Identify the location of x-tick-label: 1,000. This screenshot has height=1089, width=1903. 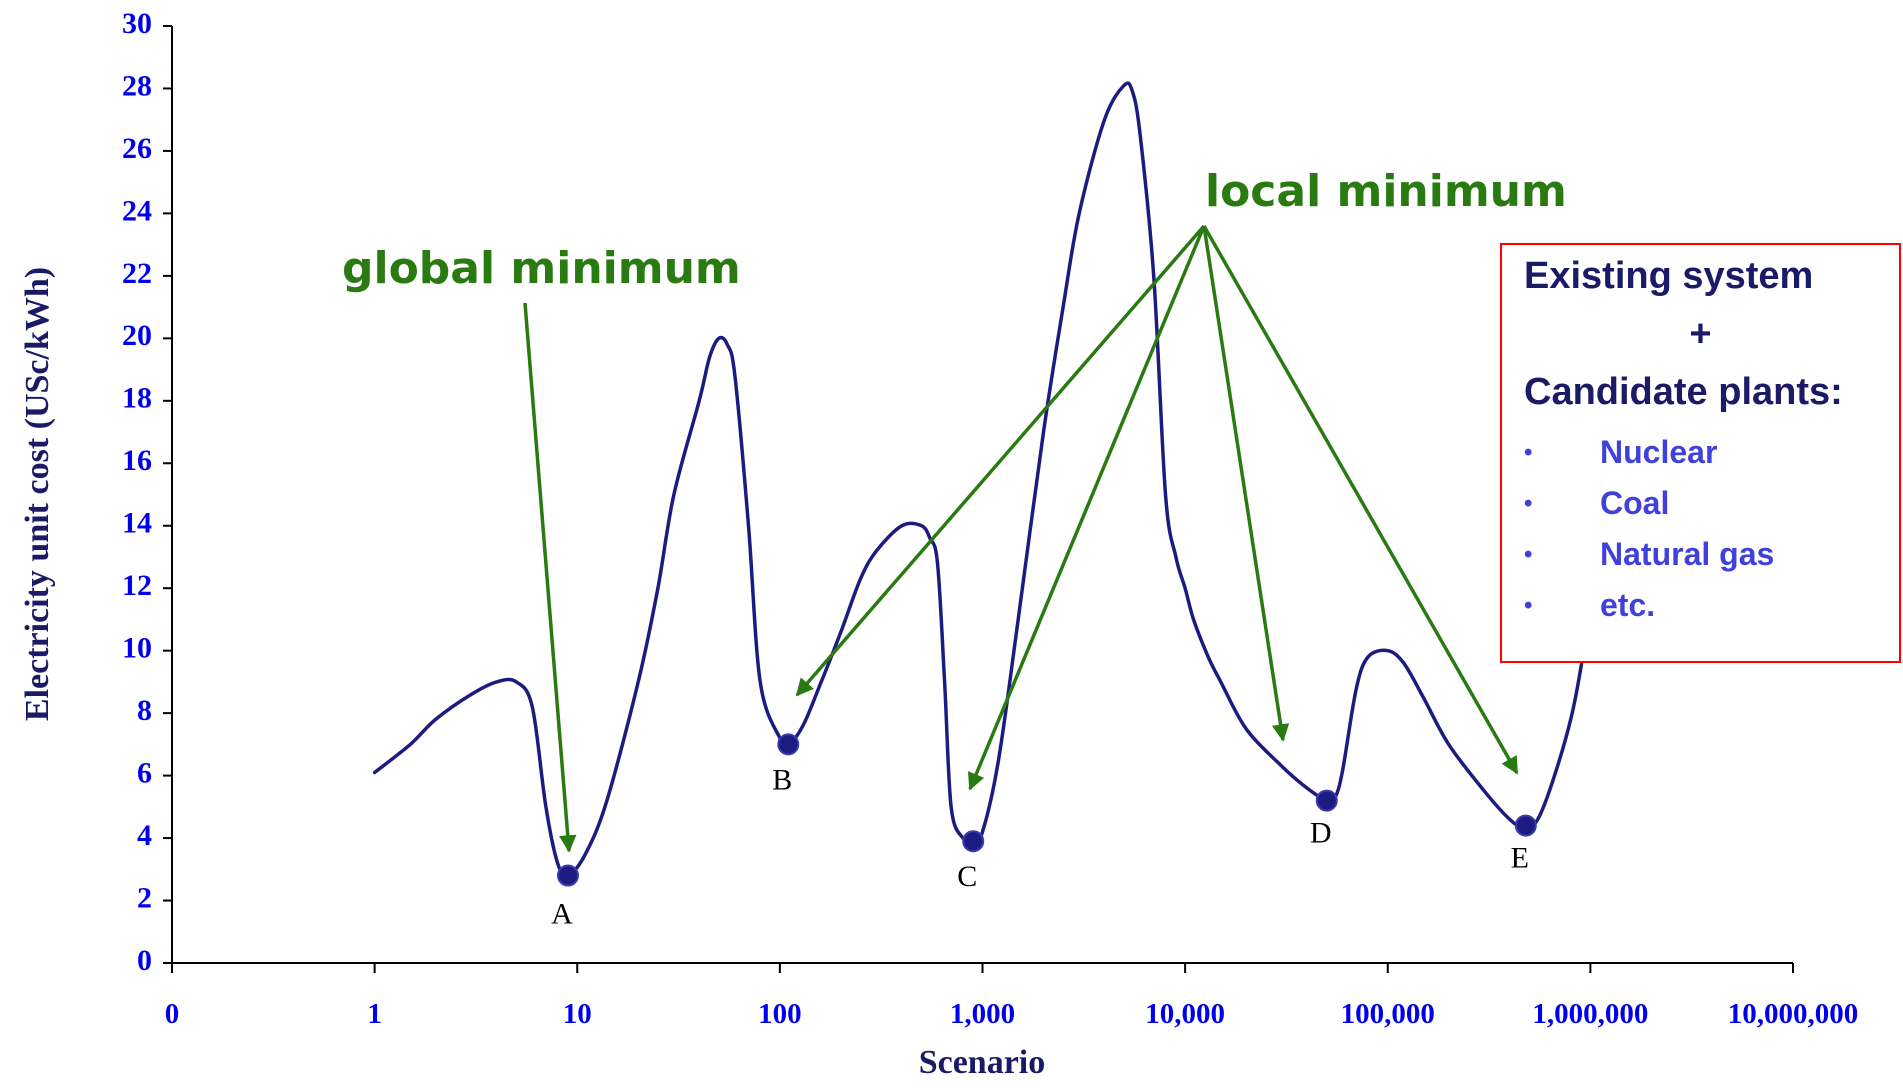
(982, 1014).